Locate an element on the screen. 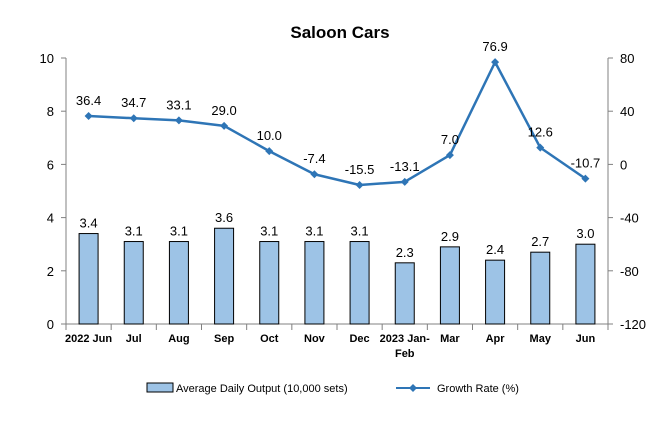  x-tick-label: Oct is located at coordinates (269, 339).